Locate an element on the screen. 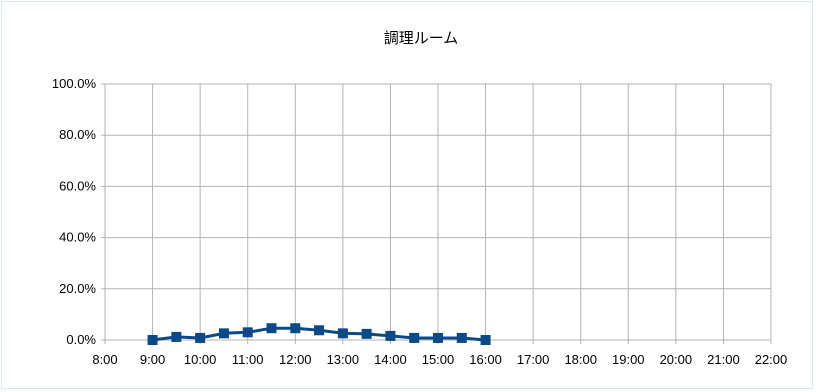 Image resolution: width=816 pixels, height=392 pixels. y-tick-label: 100.0% is located at coordinates (74, 83).